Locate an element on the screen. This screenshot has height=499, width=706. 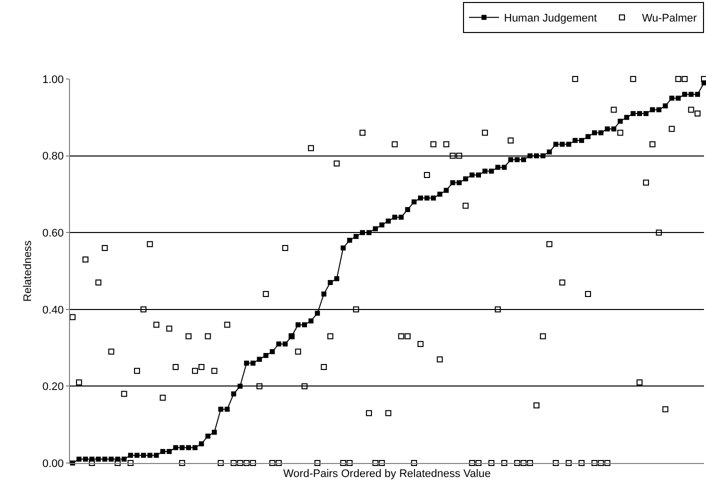
y-tick-label: 0.60 is located at coordinates (53, 233).